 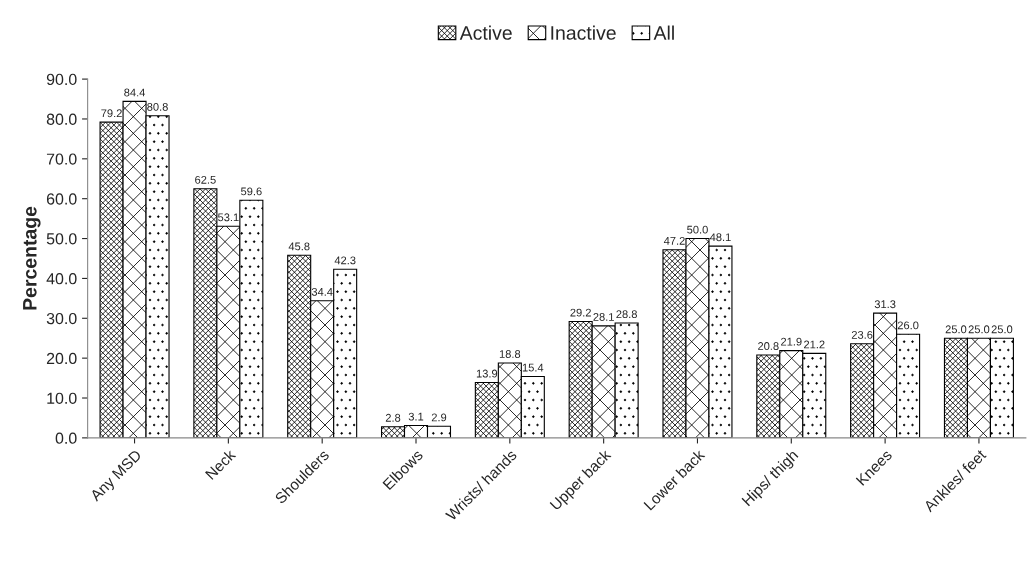 I want to click on data-label: 26.0, so click(x=908, y=325).